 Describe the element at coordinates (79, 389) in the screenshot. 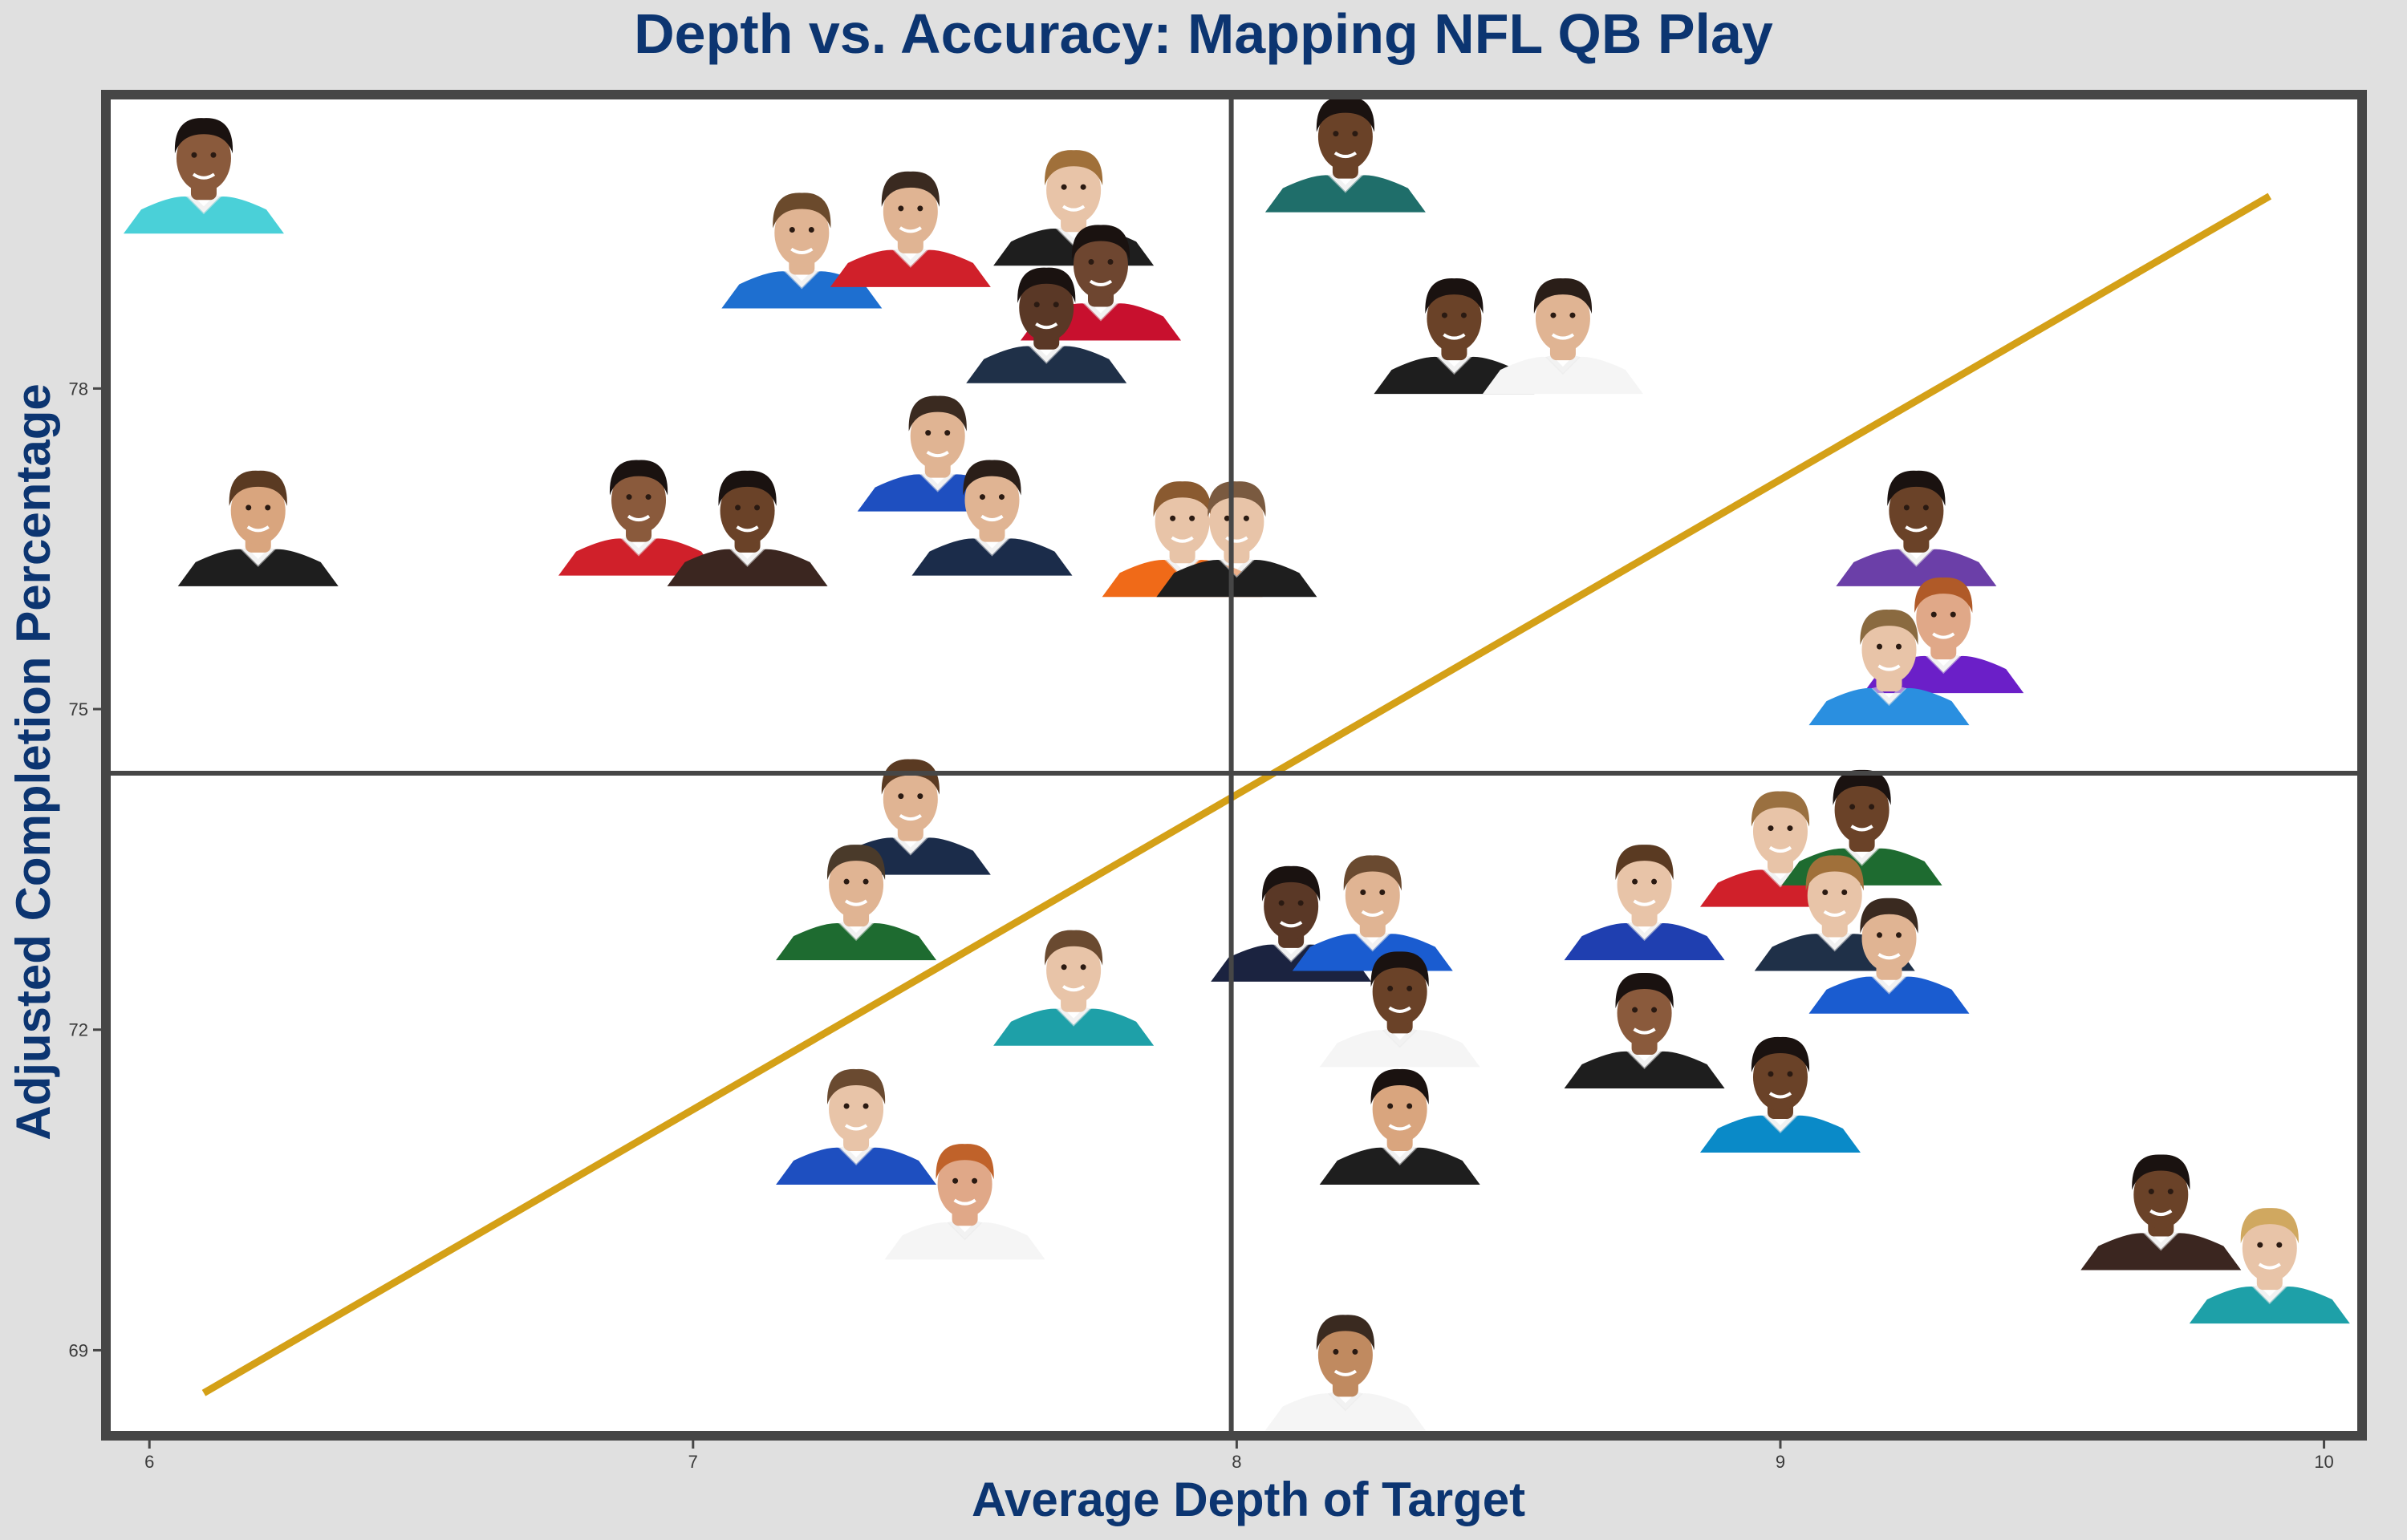

I see `y-tick-label: 78` at that location.